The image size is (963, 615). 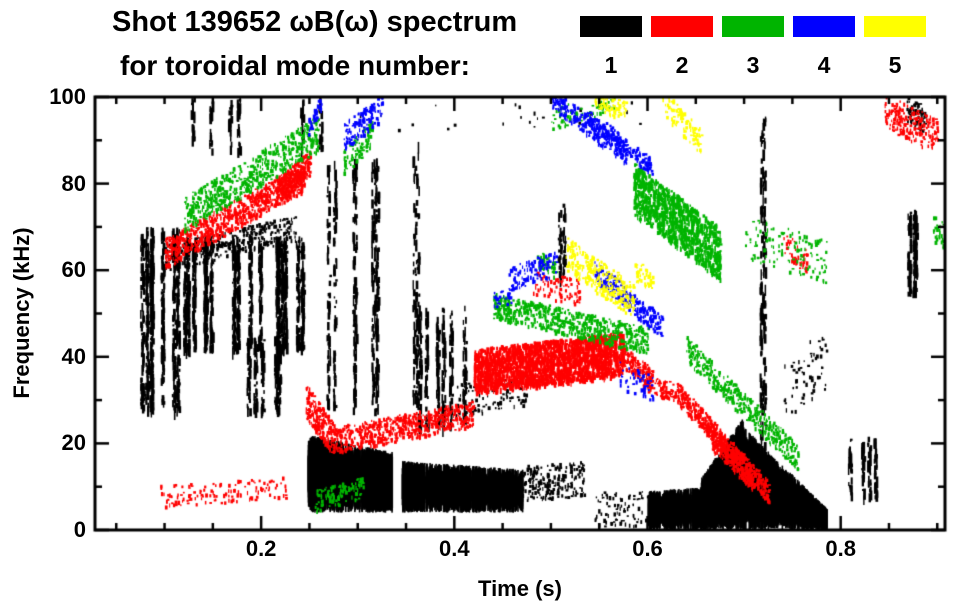 I want to click on legend-swatches, so click(x=757, y=26).